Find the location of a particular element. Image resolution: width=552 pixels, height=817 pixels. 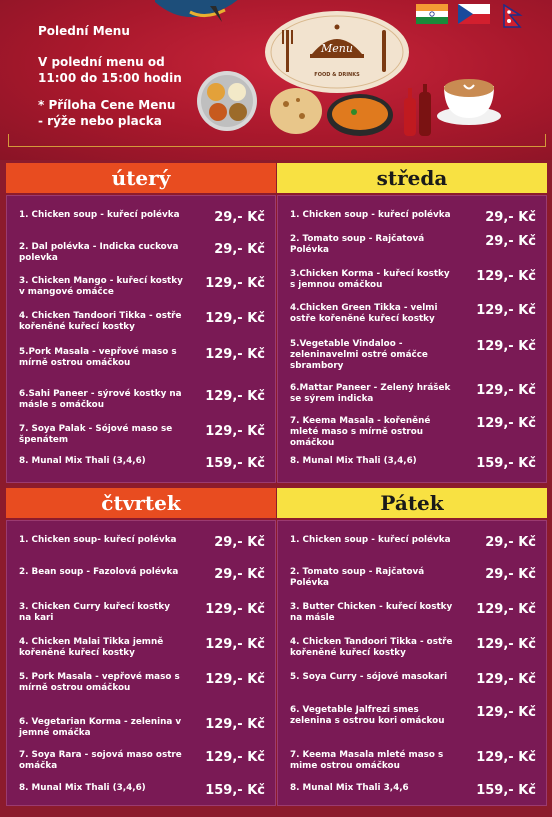

lunch-hours-line2: 11:00 do 15:00 hodin is located at coordinates (110, 78).